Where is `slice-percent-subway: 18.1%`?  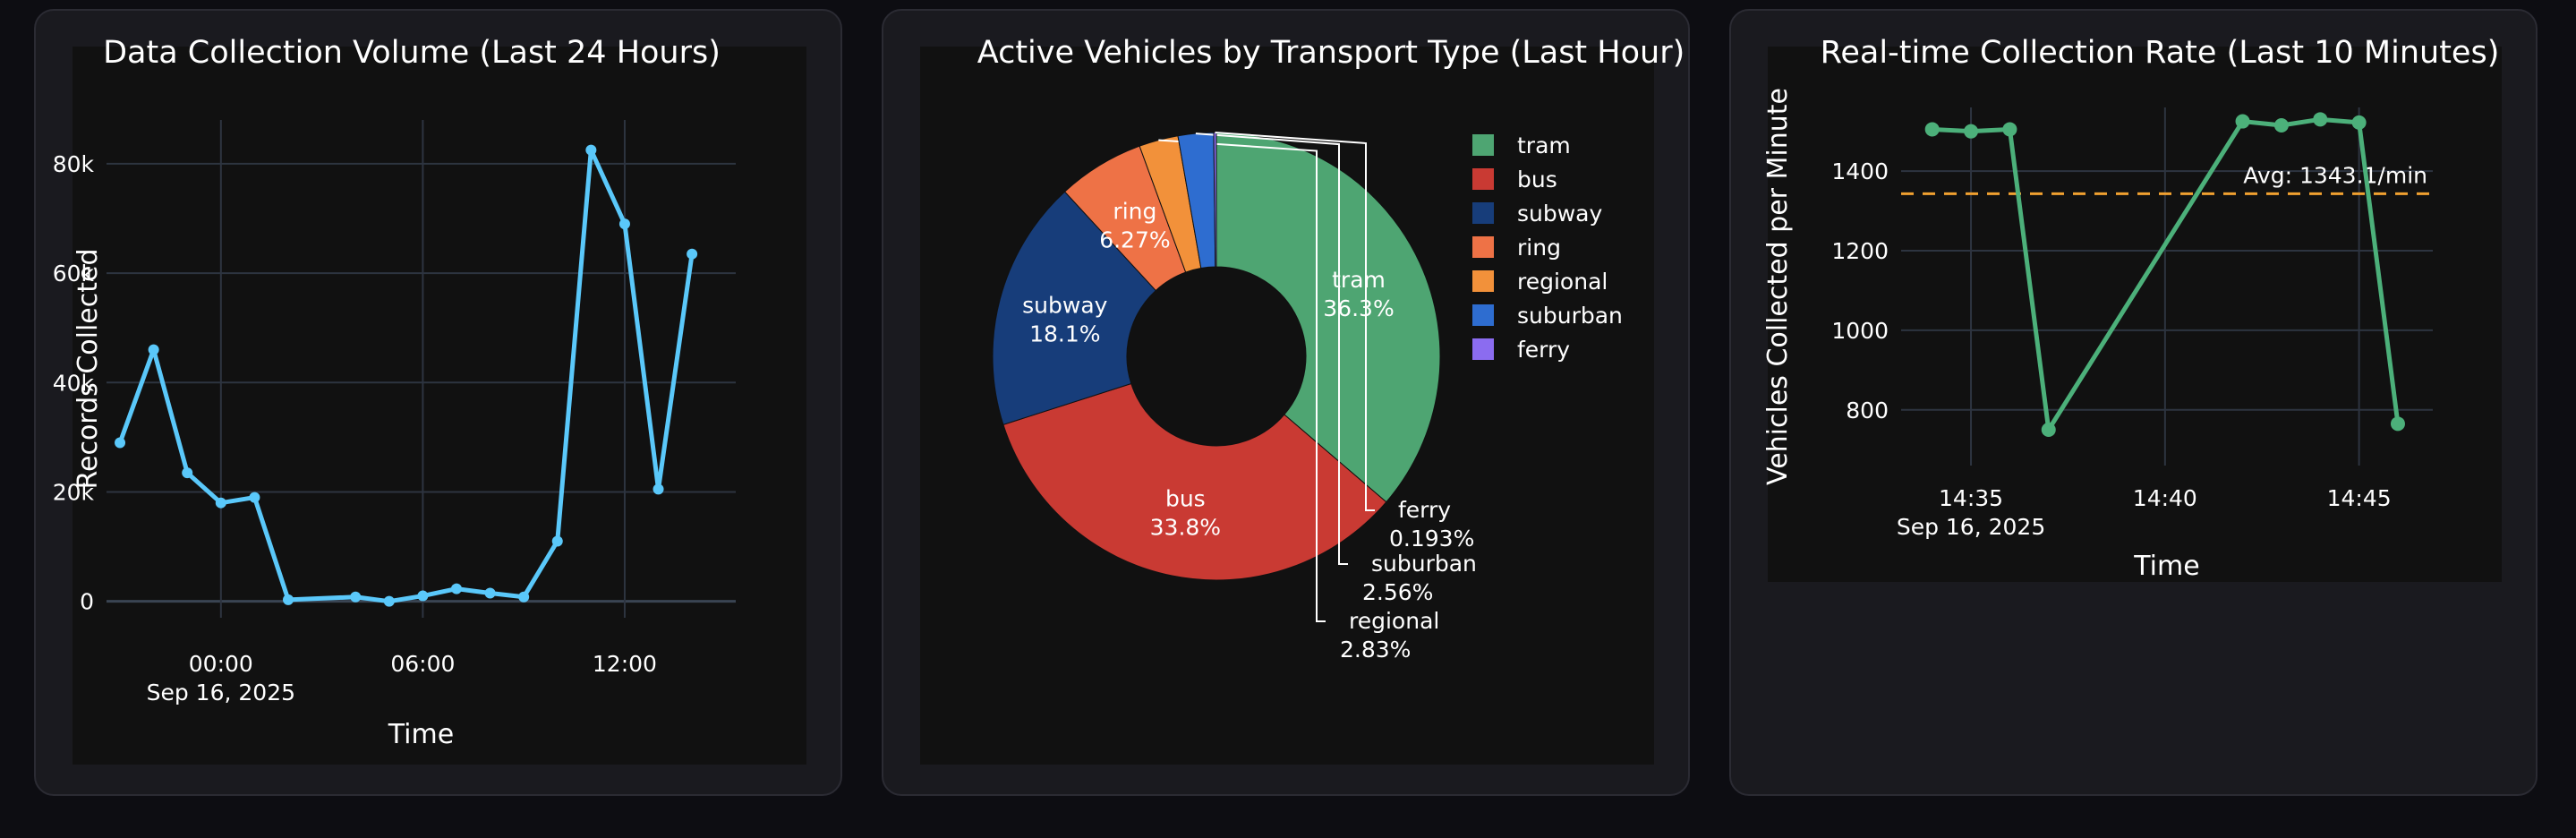
slice-percent-subway: 18.1% is located at coordinates (1064, 334).